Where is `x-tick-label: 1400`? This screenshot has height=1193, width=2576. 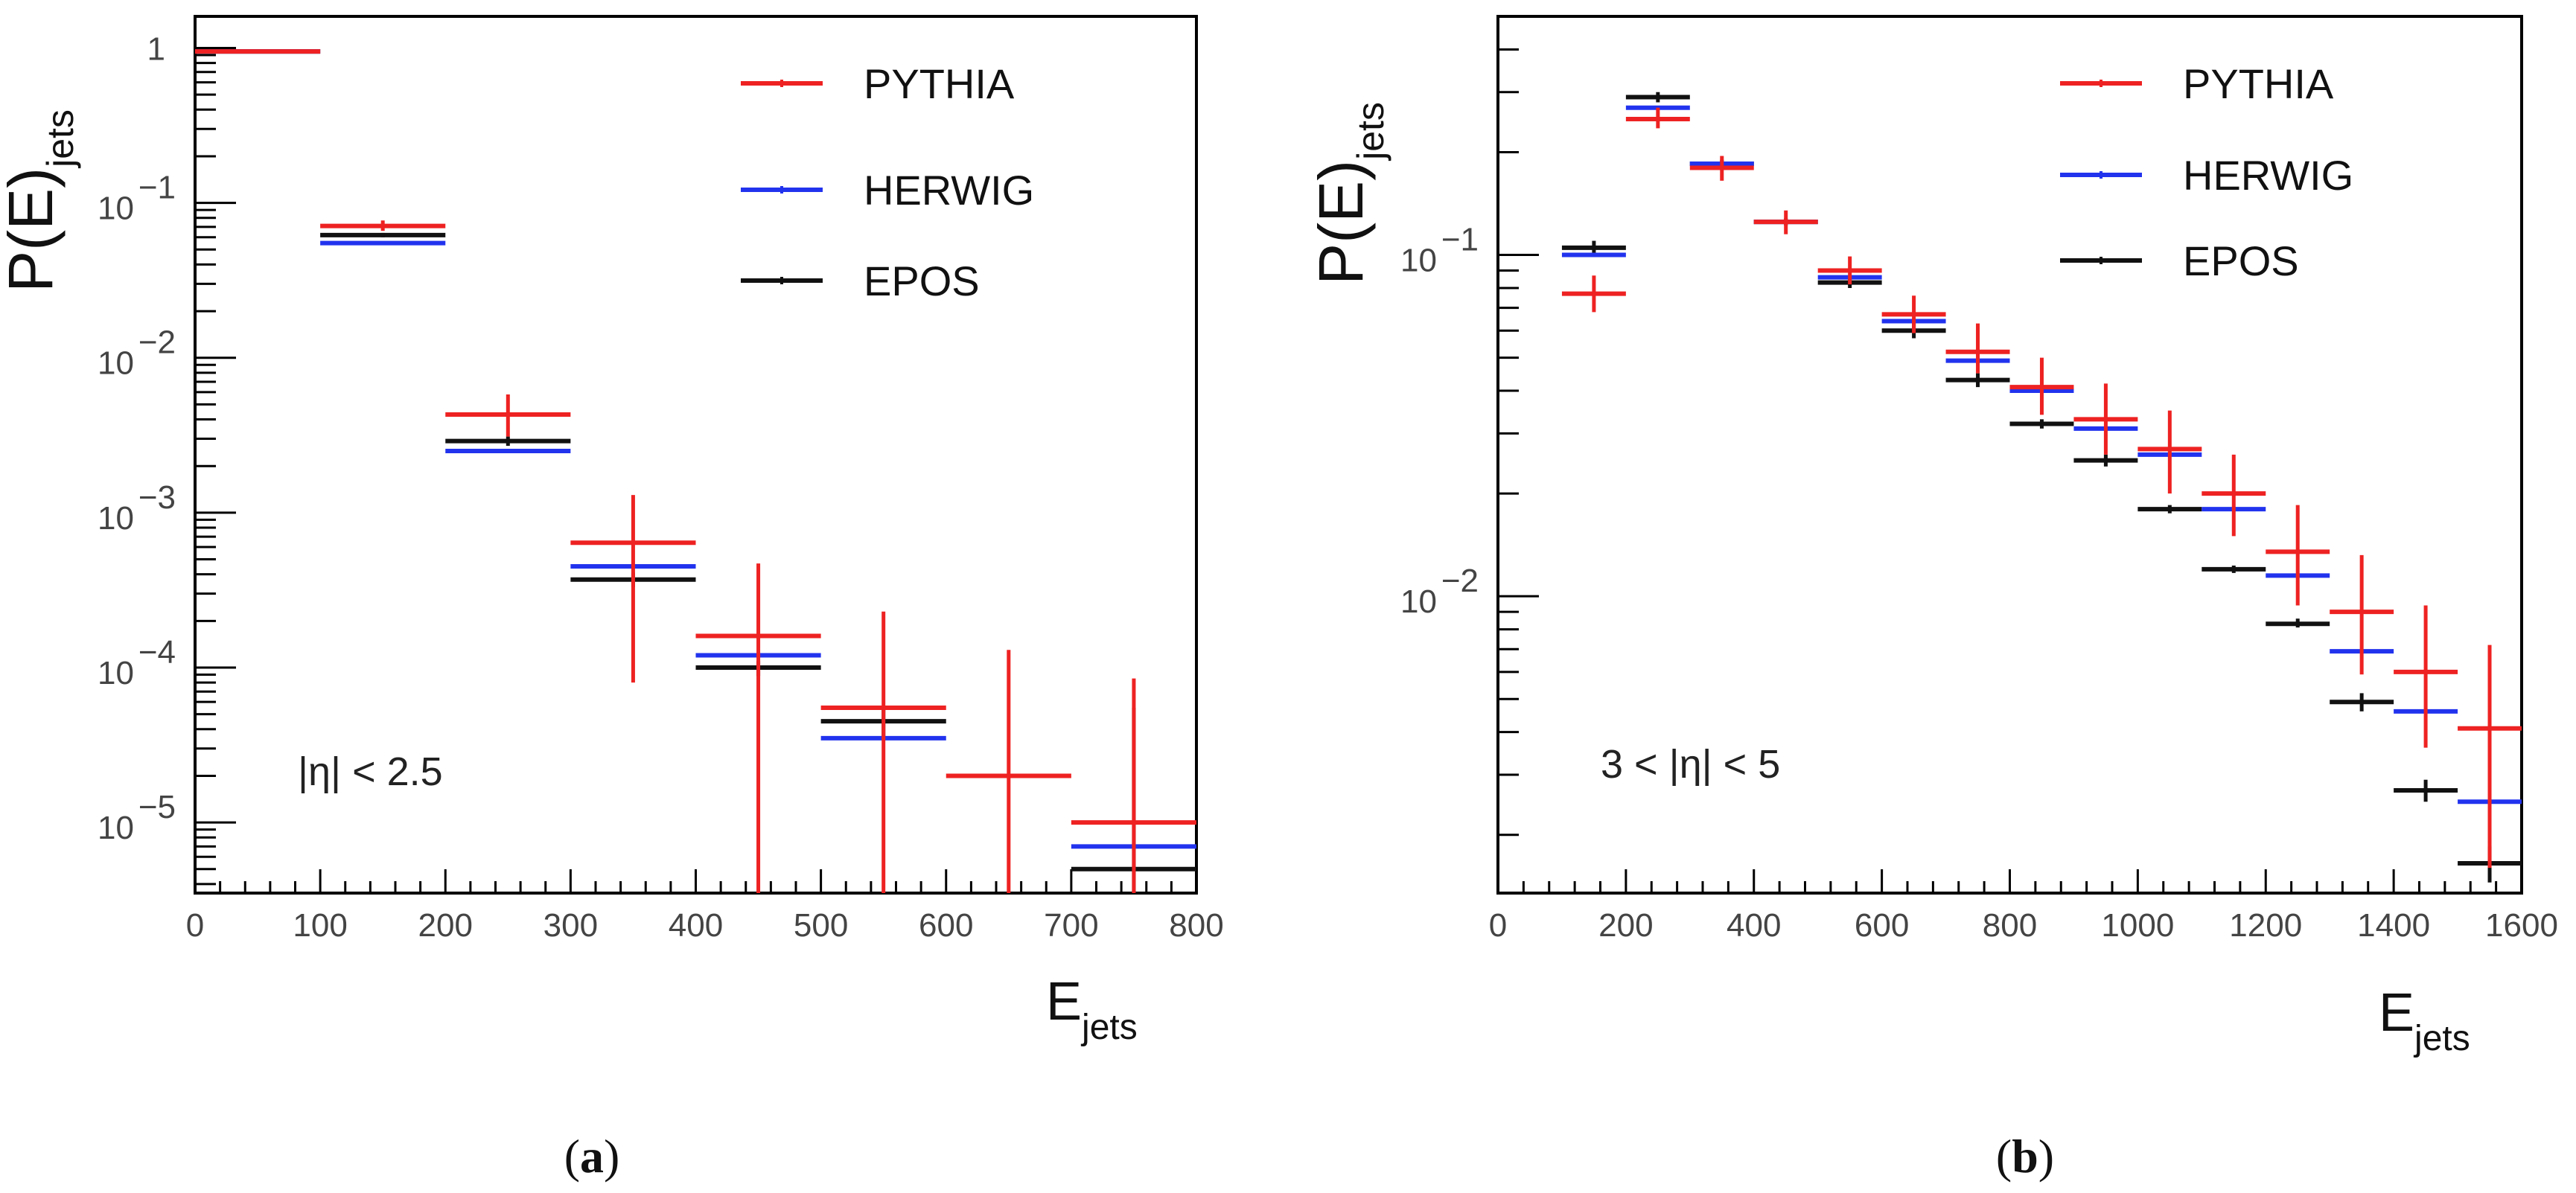 x-tick-label: 1400 is located at coordinates (2393, 926).